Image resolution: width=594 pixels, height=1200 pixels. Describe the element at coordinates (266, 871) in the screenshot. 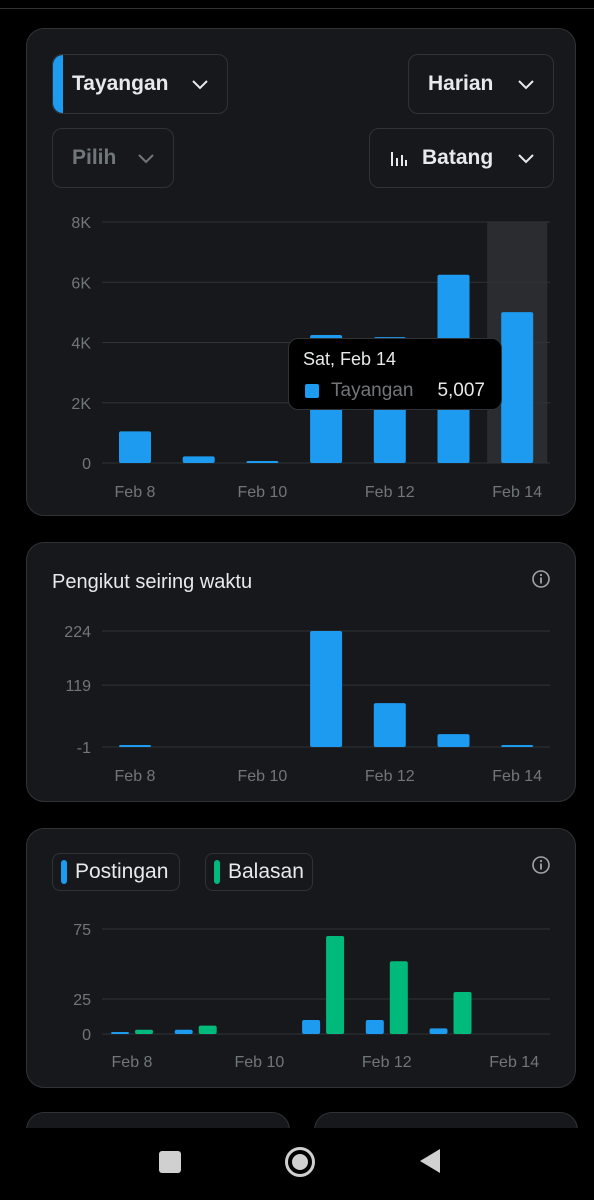

I see `legend-label: Balasan` at that location.